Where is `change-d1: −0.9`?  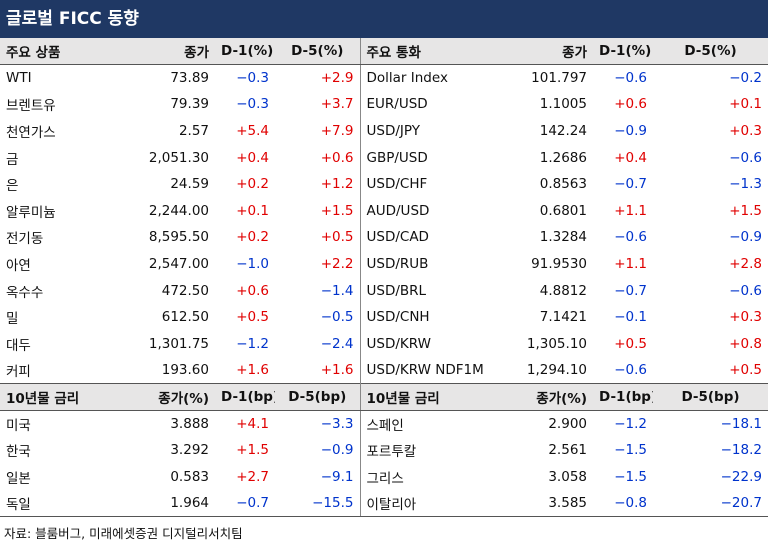
change-d1: −0.9 is located at coordinates (630, 131).